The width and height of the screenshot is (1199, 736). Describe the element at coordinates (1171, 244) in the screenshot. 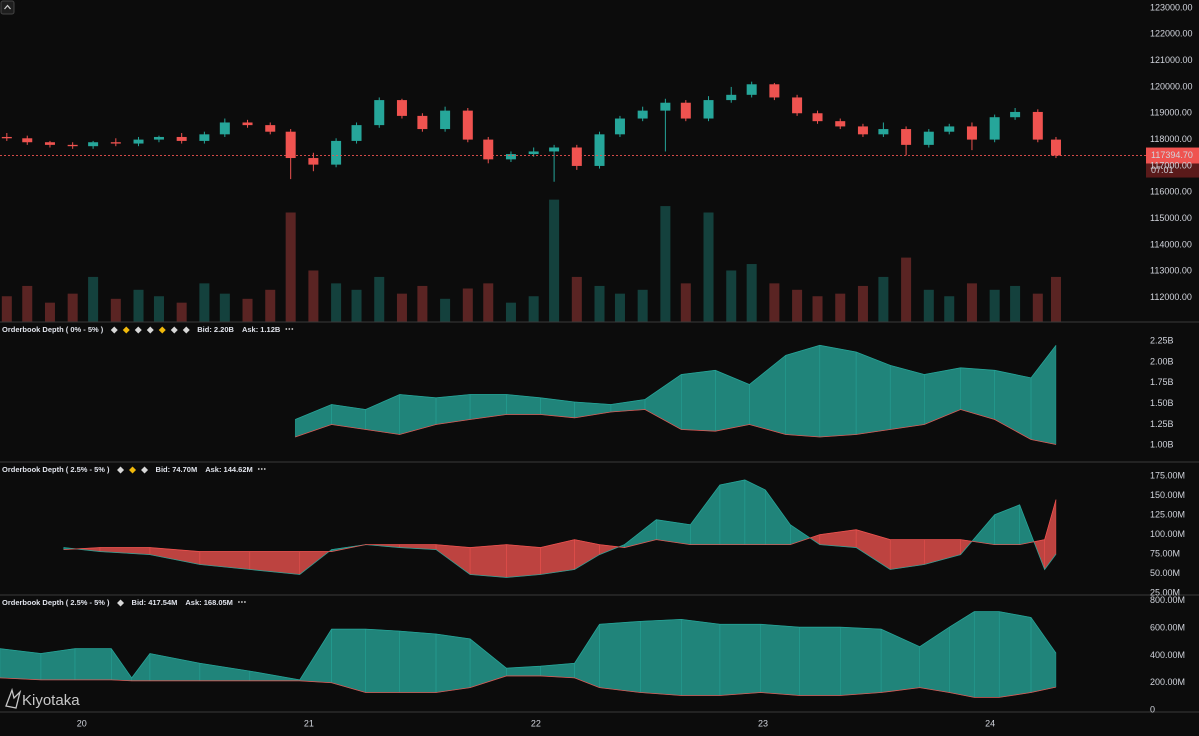

I see `y-tick-label: 114000.00` at that location.